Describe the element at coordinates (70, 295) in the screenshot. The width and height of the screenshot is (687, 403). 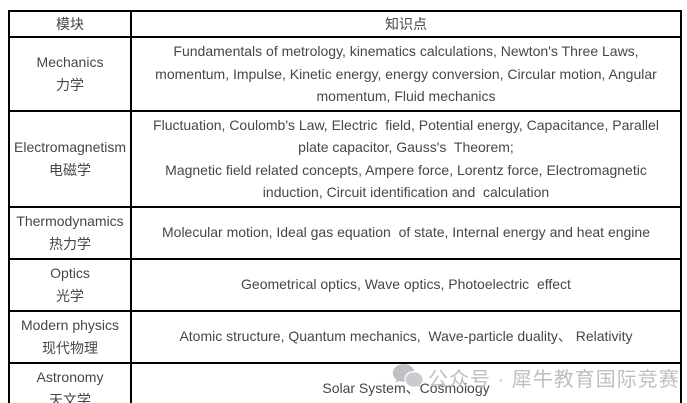
I see `module-name-zh: 光学` at that location.